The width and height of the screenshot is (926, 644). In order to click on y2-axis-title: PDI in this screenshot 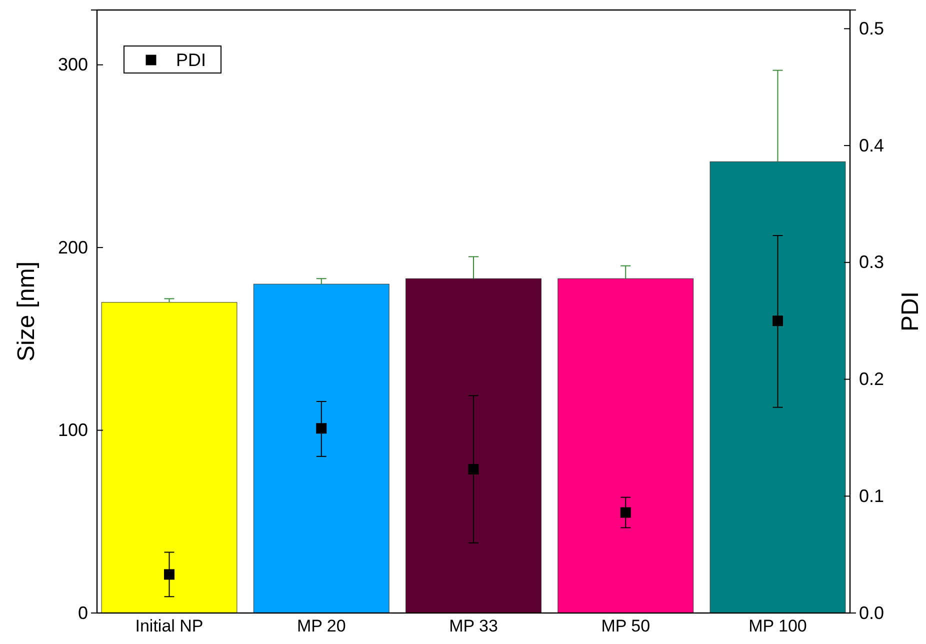, I will do `click(910, 311)`.